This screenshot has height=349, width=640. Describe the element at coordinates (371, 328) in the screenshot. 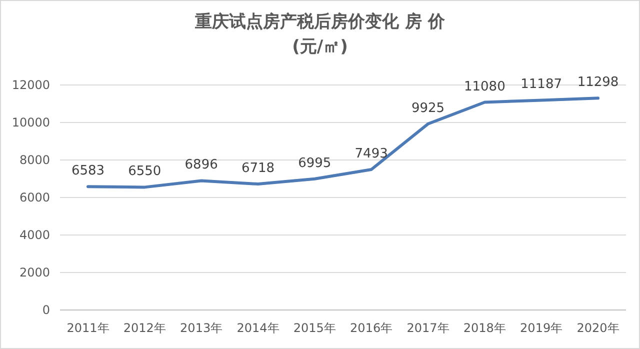

I see `x-tick-label: 2016年` at that location.